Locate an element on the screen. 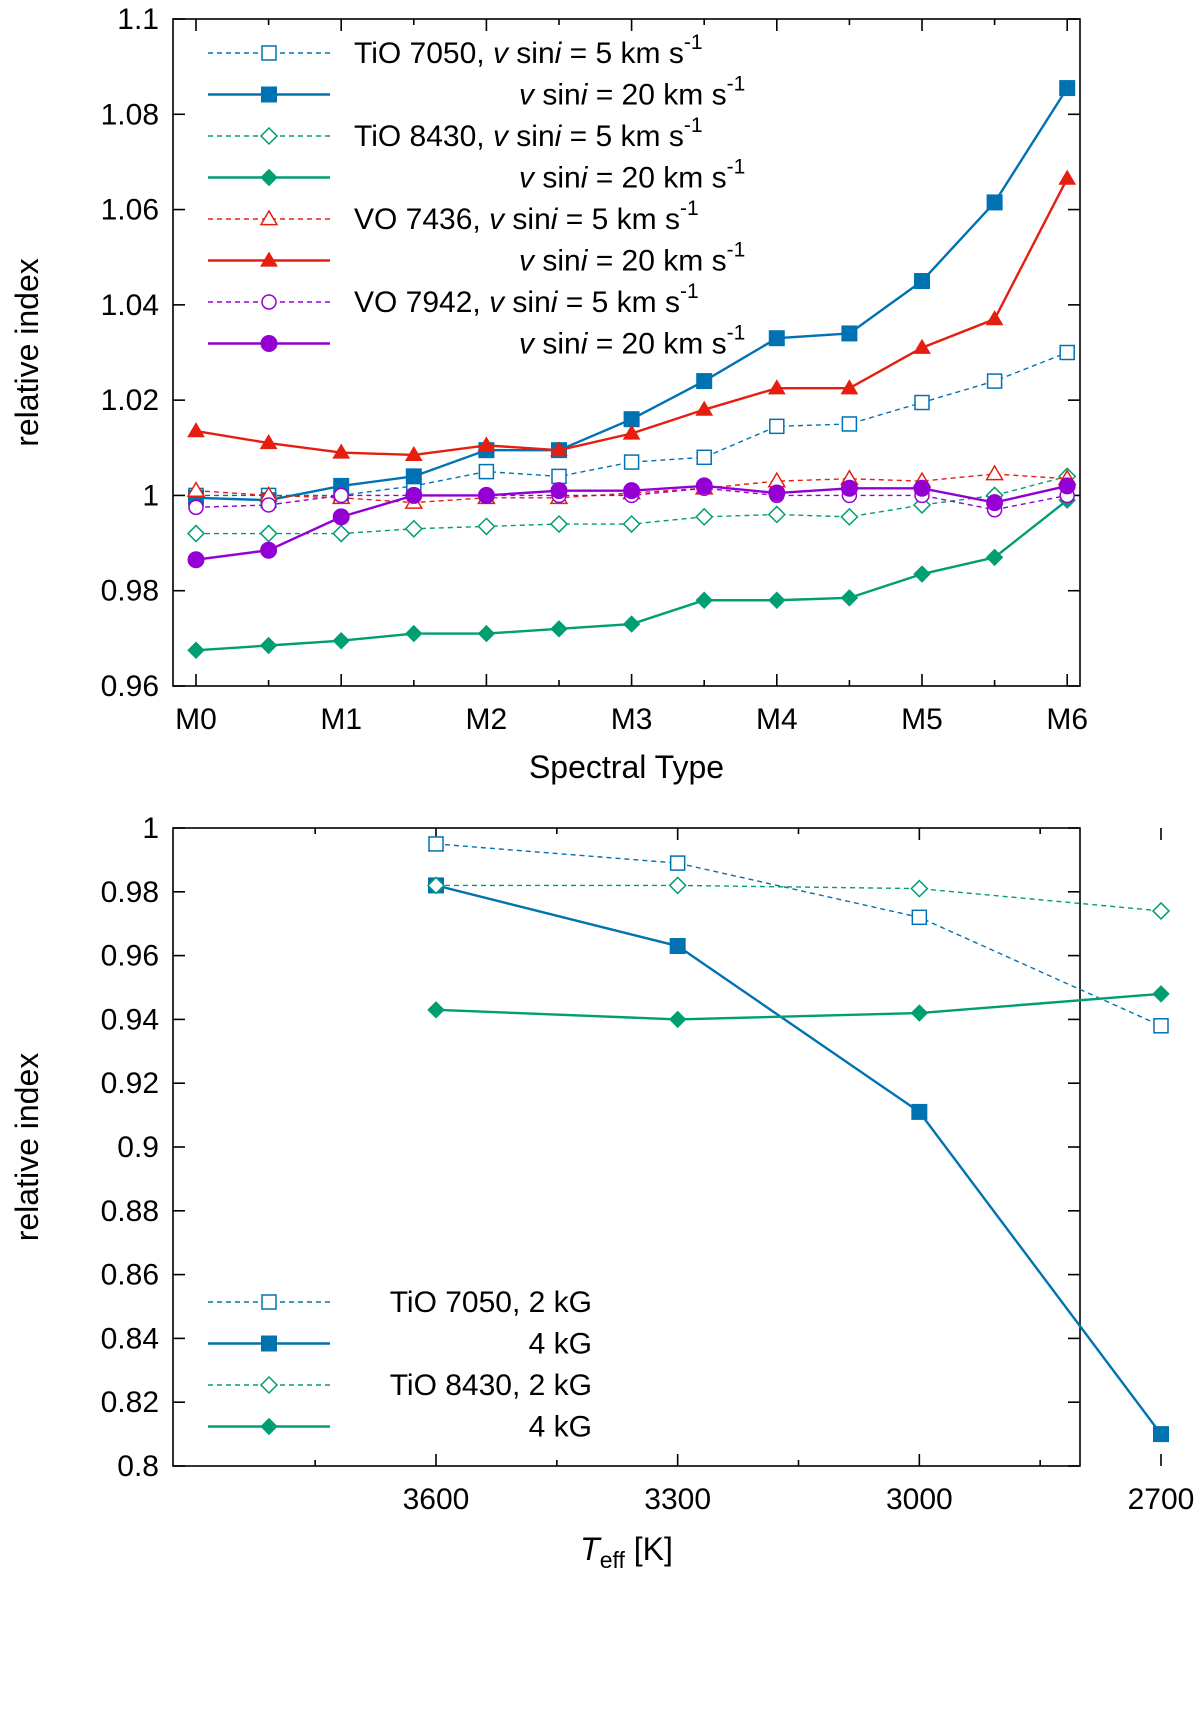  y-tick-label-1: 1.08 is located at coordinates (130, 114).